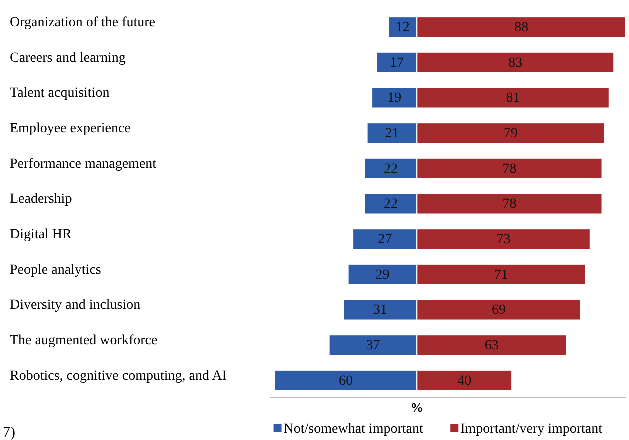  What do you see at coordinates (417, 407) in the screenshot?
I see `x-axis-title: %` at bounding box center [417, 407].